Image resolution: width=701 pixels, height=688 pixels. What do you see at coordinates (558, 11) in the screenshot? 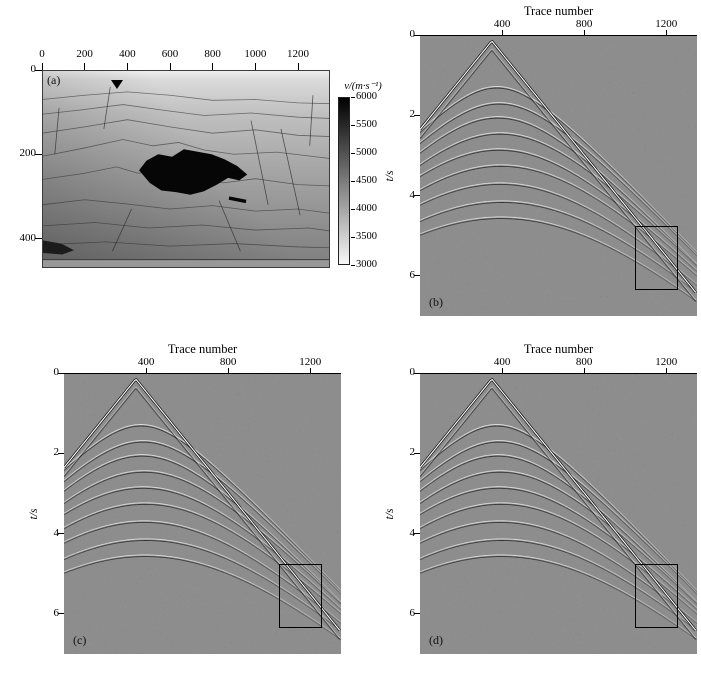
I see `x-axis-title-b: Trace number` at bounding box center [558, 11].